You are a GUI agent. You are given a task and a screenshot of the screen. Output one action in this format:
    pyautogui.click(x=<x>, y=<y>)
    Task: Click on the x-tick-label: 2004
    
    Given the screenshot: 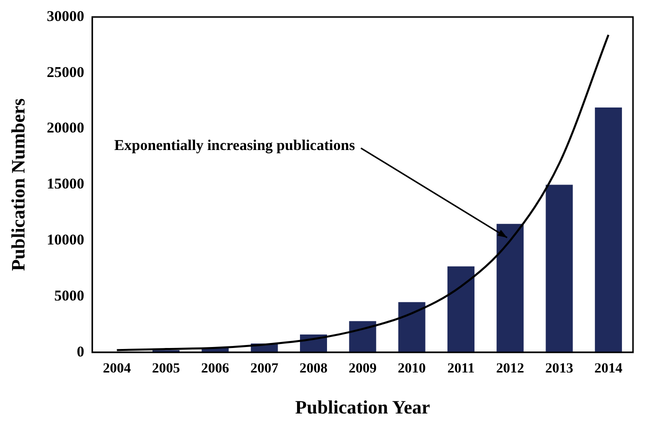 What is the action you would take?
    pyautogui.click(x=116, y=368)
    